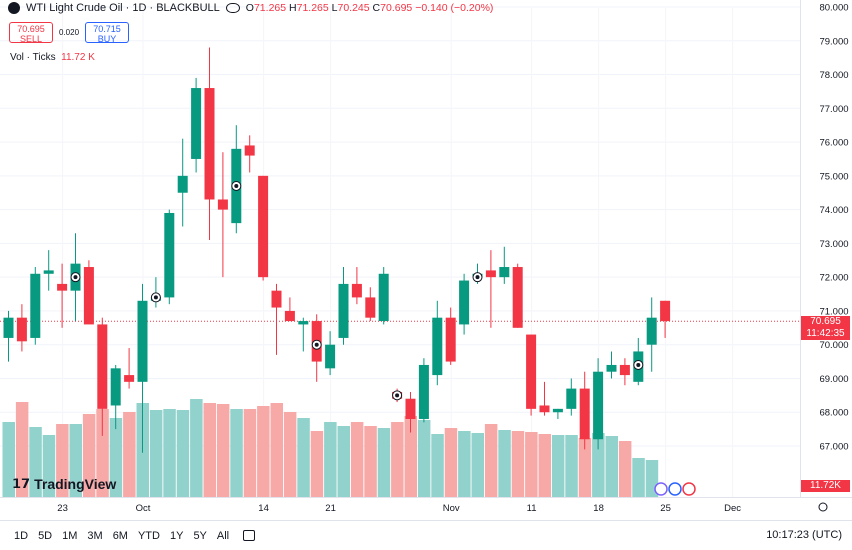 This screenshot has width=852, height=550. Describe the element at coordinates (64, 484) in the screenshot. I see `tradingview-logo: 𝟭𝟳 TradingView` at that location.